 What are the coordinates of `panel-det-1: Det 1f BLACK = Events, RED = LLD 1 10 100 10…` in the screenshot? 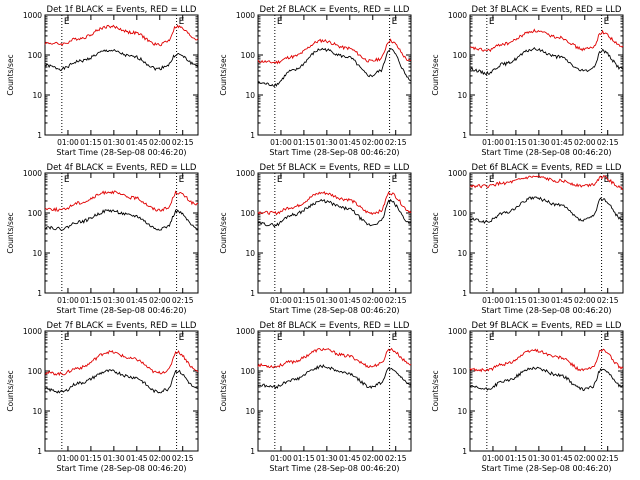 It's located at (102, 81).